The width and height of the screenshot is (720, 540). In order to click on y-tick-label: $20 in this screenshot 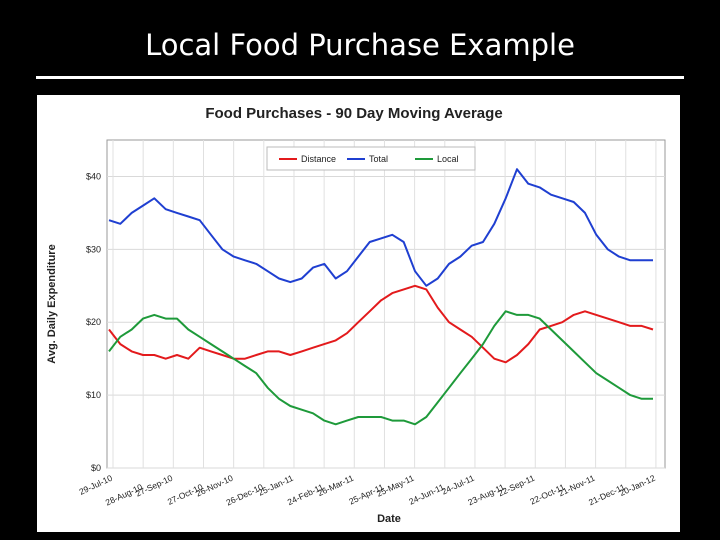, I will do `click(93, 322)`.